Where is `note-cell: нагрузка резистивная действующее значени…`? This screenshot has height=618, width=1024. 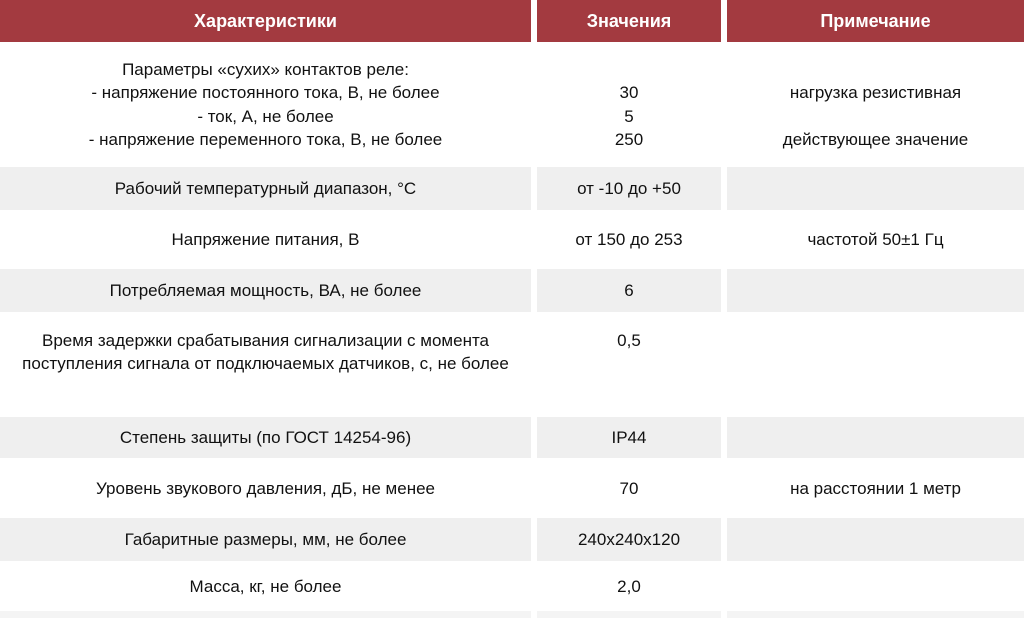 note-cell: нагрузка резистивная действующее значени… is located at coordinates (875, 104).